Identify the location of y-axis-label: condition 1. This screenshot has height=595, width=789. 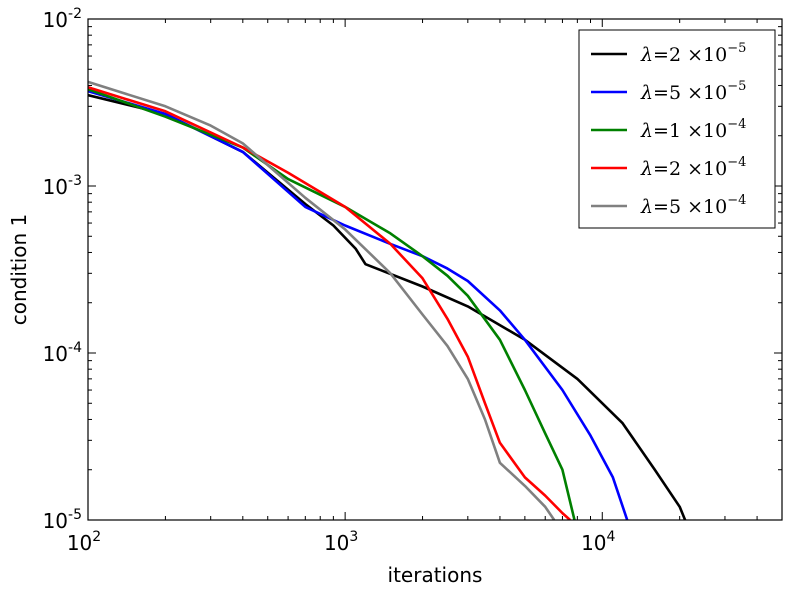
(19, 270).